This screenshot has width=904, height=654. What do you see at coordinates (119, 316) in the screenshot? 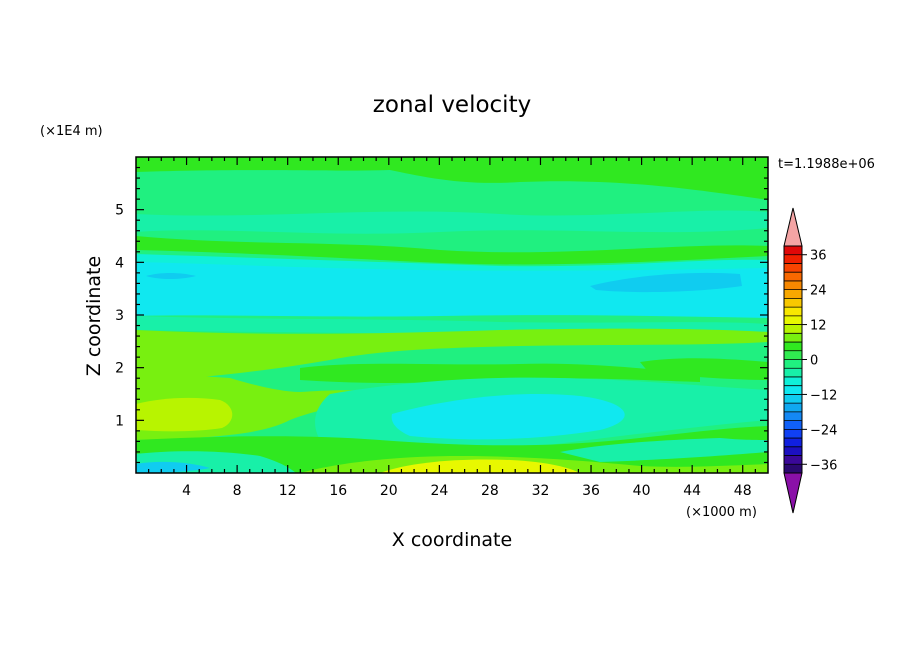
I see `y-tick-label: 3` at bounding box center [119, 316].